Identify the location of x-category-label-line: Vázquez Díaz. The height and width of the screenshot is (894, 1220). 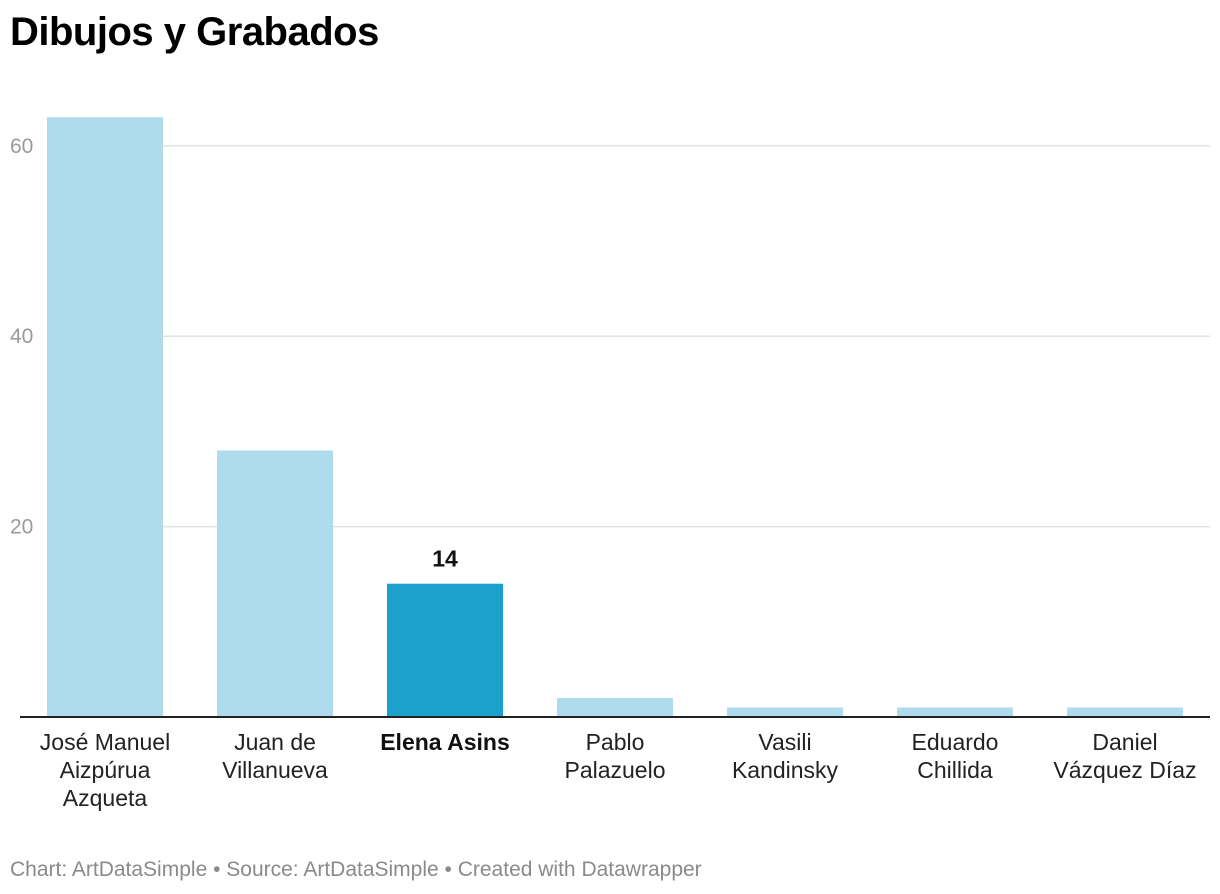
(1124, 770).